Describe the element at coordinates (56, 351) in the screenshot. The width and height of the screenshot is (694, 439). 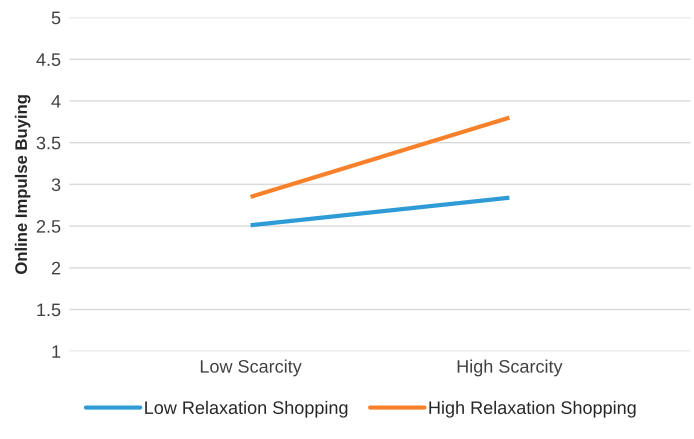
I see `y-tick-label: 1` at that location.